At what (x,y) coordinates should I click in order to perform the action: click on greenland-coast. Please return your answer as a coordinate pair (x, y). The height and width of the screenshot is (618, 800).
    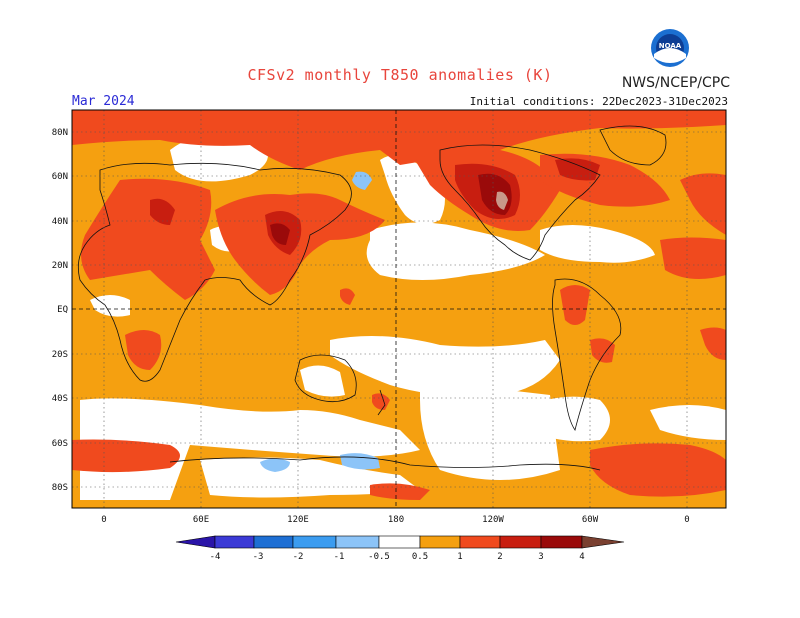
    Looking at the image, I should click on (633, 145).